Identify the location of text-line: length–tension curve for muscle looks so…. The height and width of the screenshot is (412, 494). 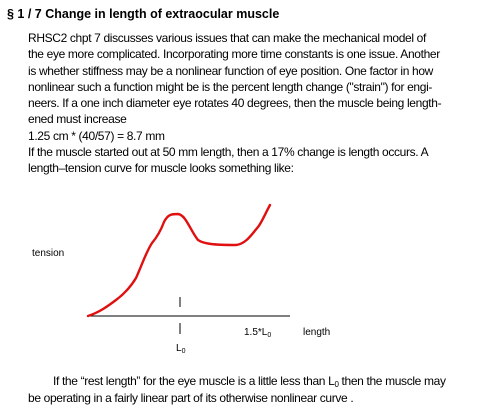
(161, 168).